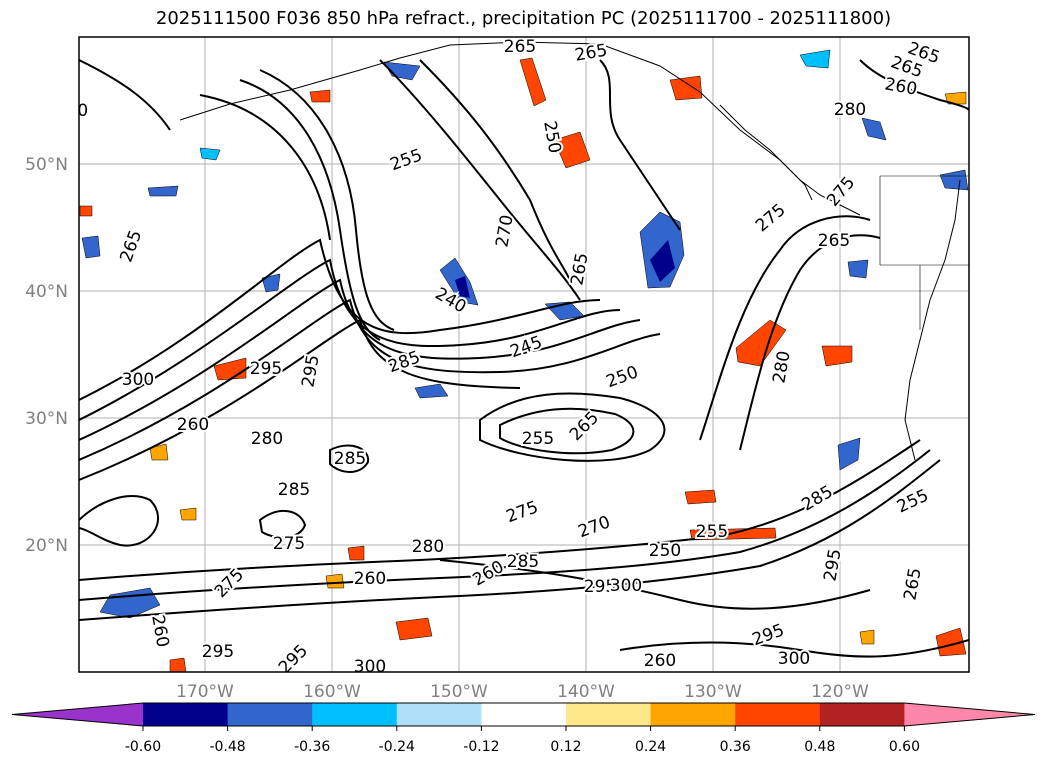 The image size is (1047, 765). Describe the element at coordinates (77, 714) in the screenshot. I see `colorbar-extend-low` at that location.